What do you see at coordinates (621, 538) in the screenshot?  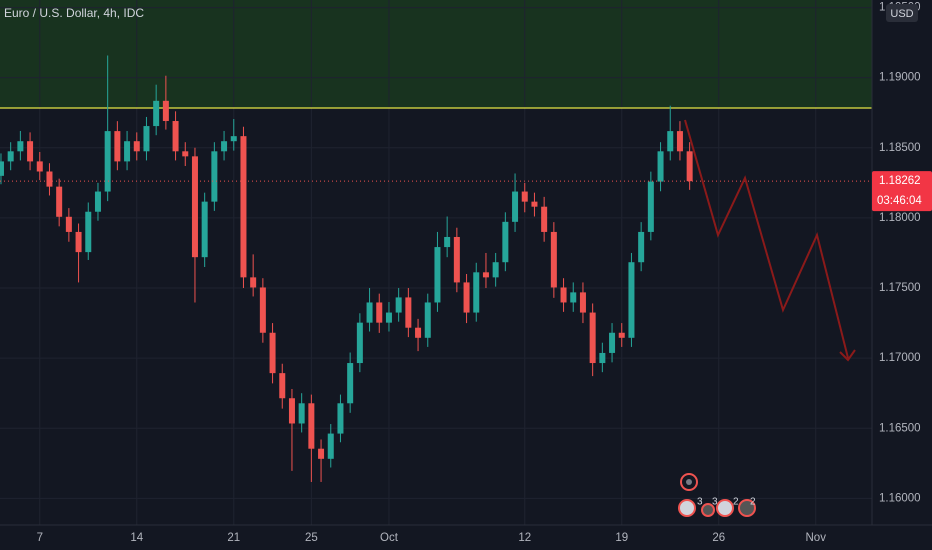 I see `x-tick-label: 19` at bounding box center [621, 538].